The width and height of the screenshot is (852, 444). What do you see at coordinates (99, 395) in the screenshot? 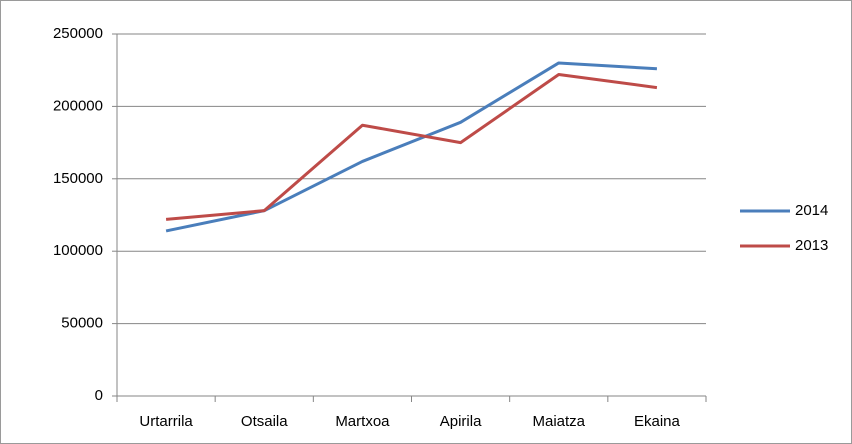
I see `y-tick-label: 0` at bounding box center [99, 395].